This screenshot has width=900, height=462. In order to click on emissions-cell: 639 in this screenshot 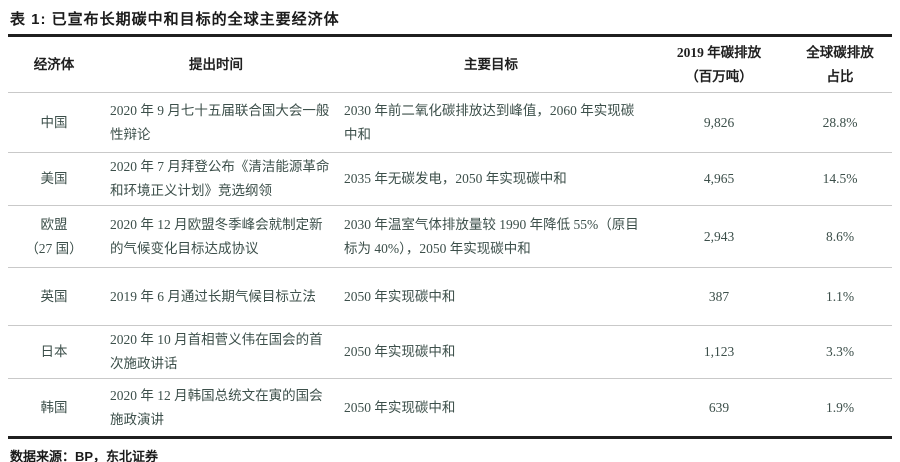, I will do `click(719, 407)`.